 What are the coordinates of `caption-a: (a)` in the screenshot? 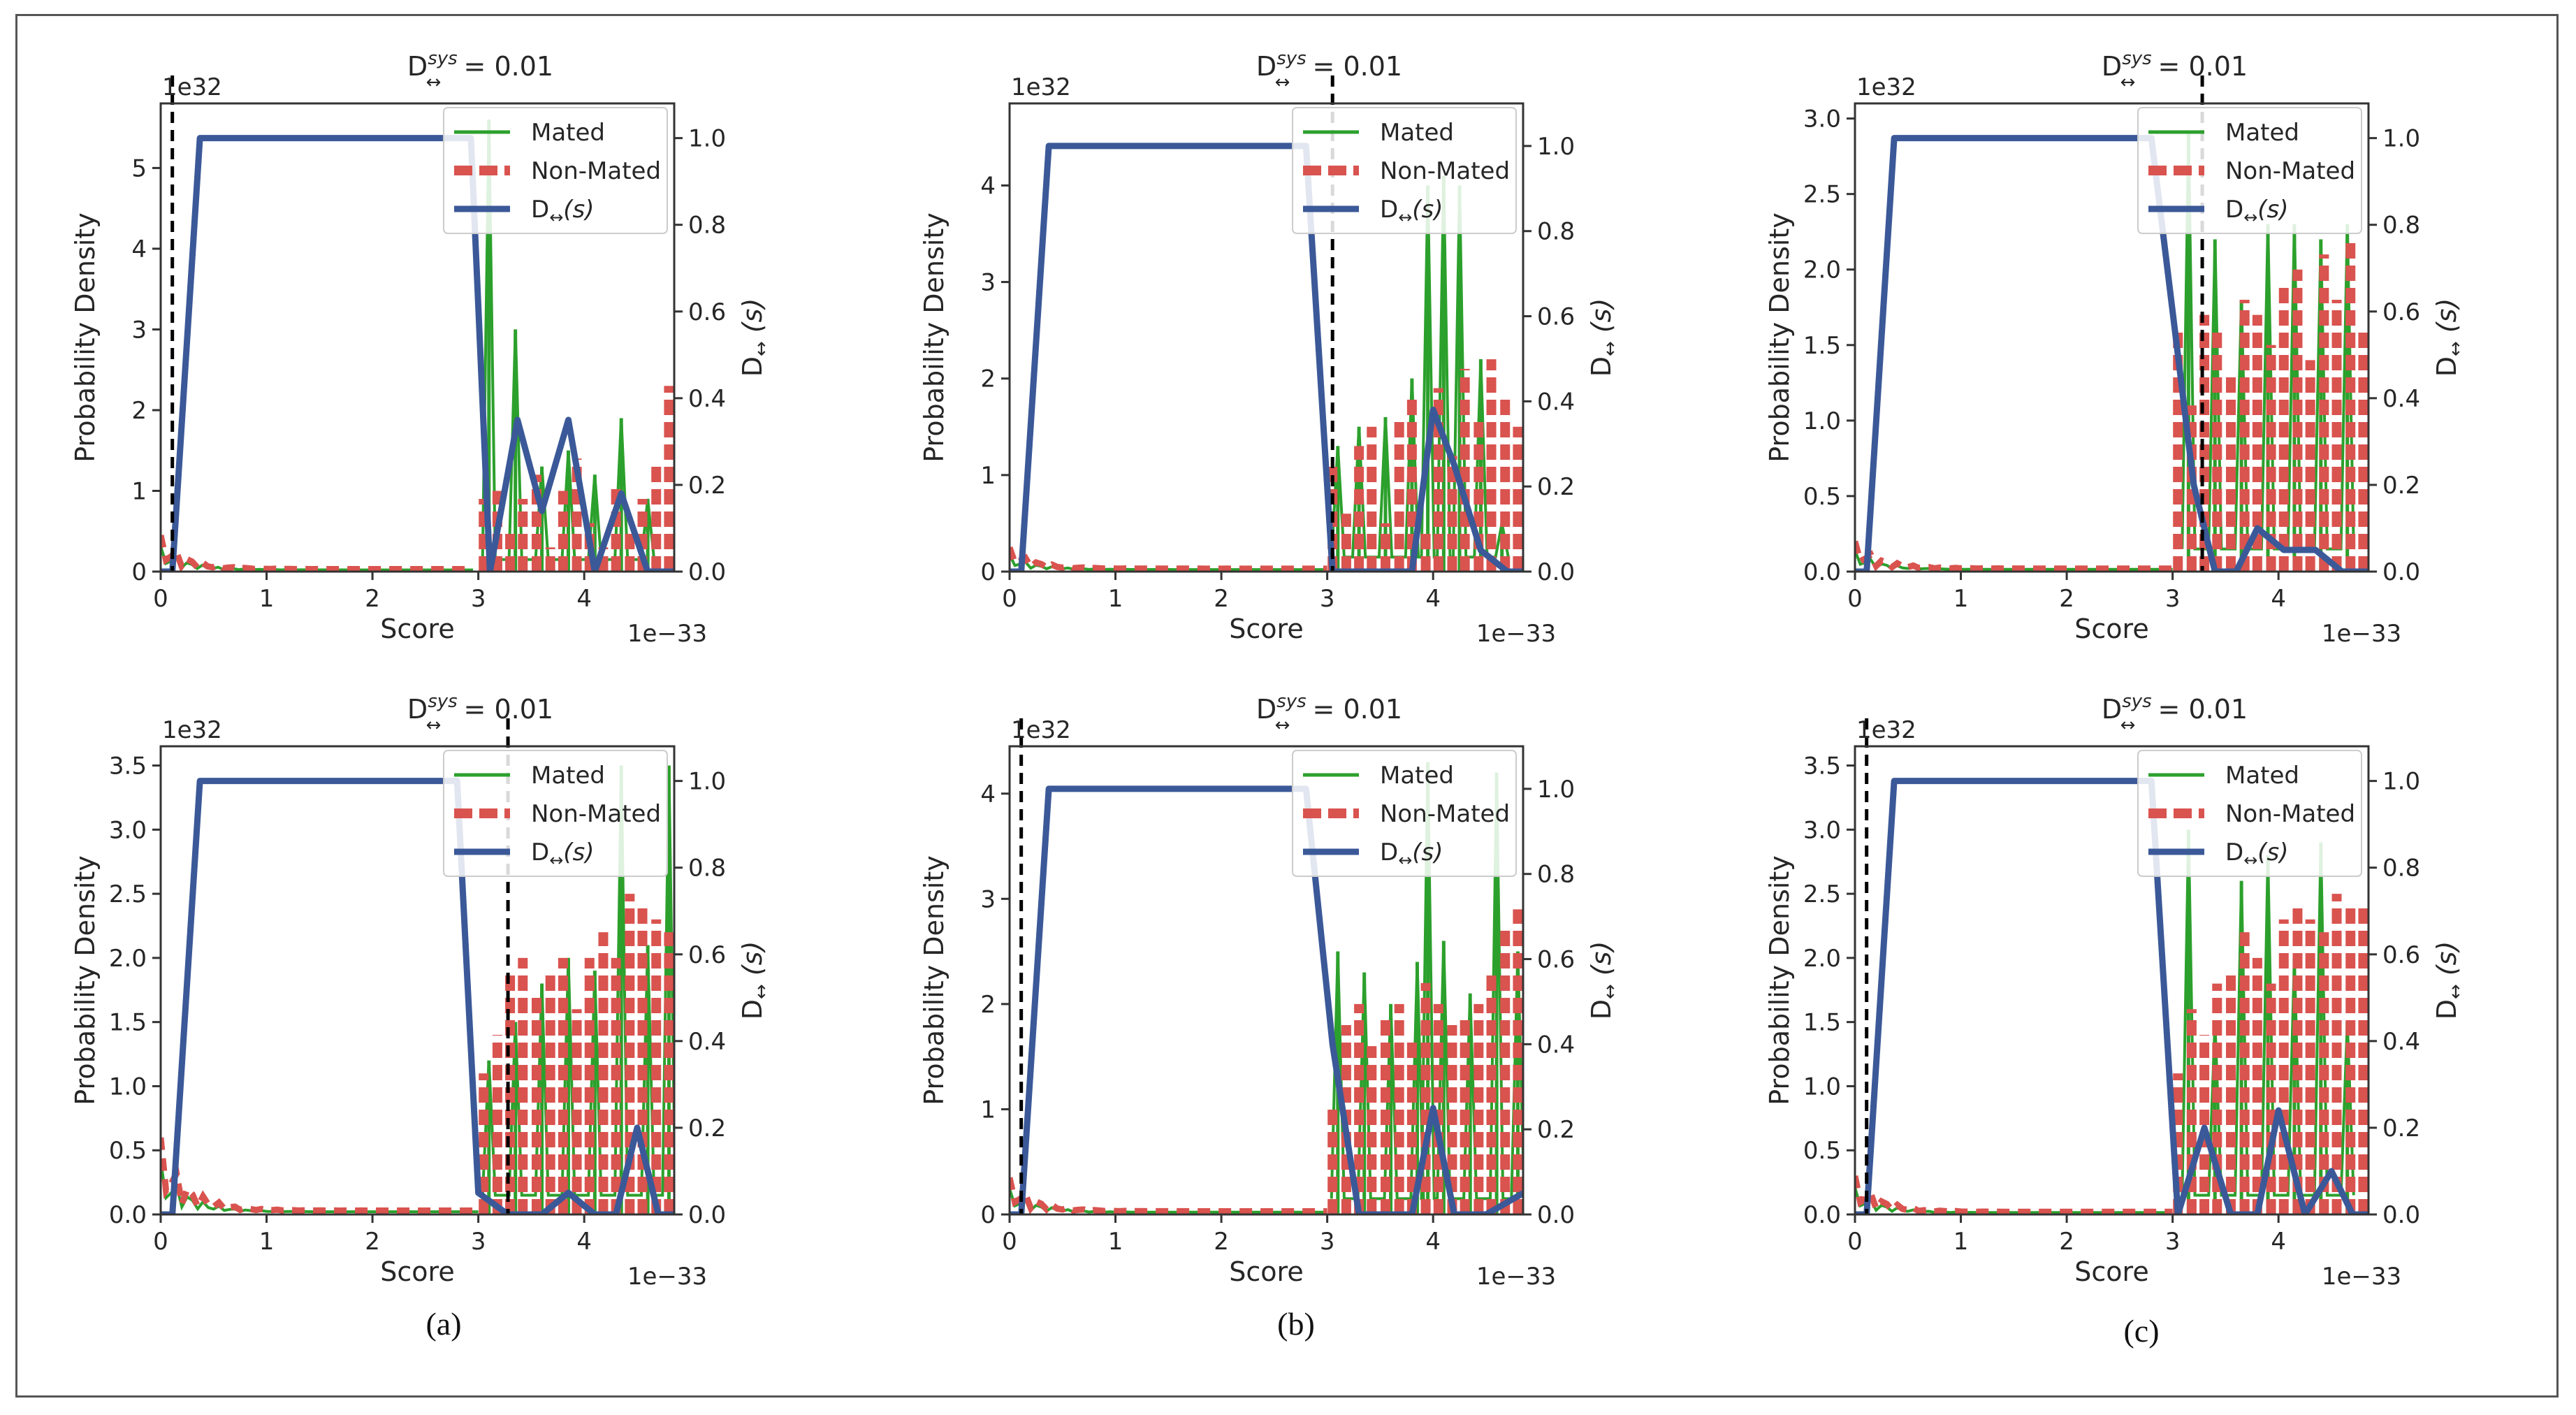 It's located at (444, 1324).